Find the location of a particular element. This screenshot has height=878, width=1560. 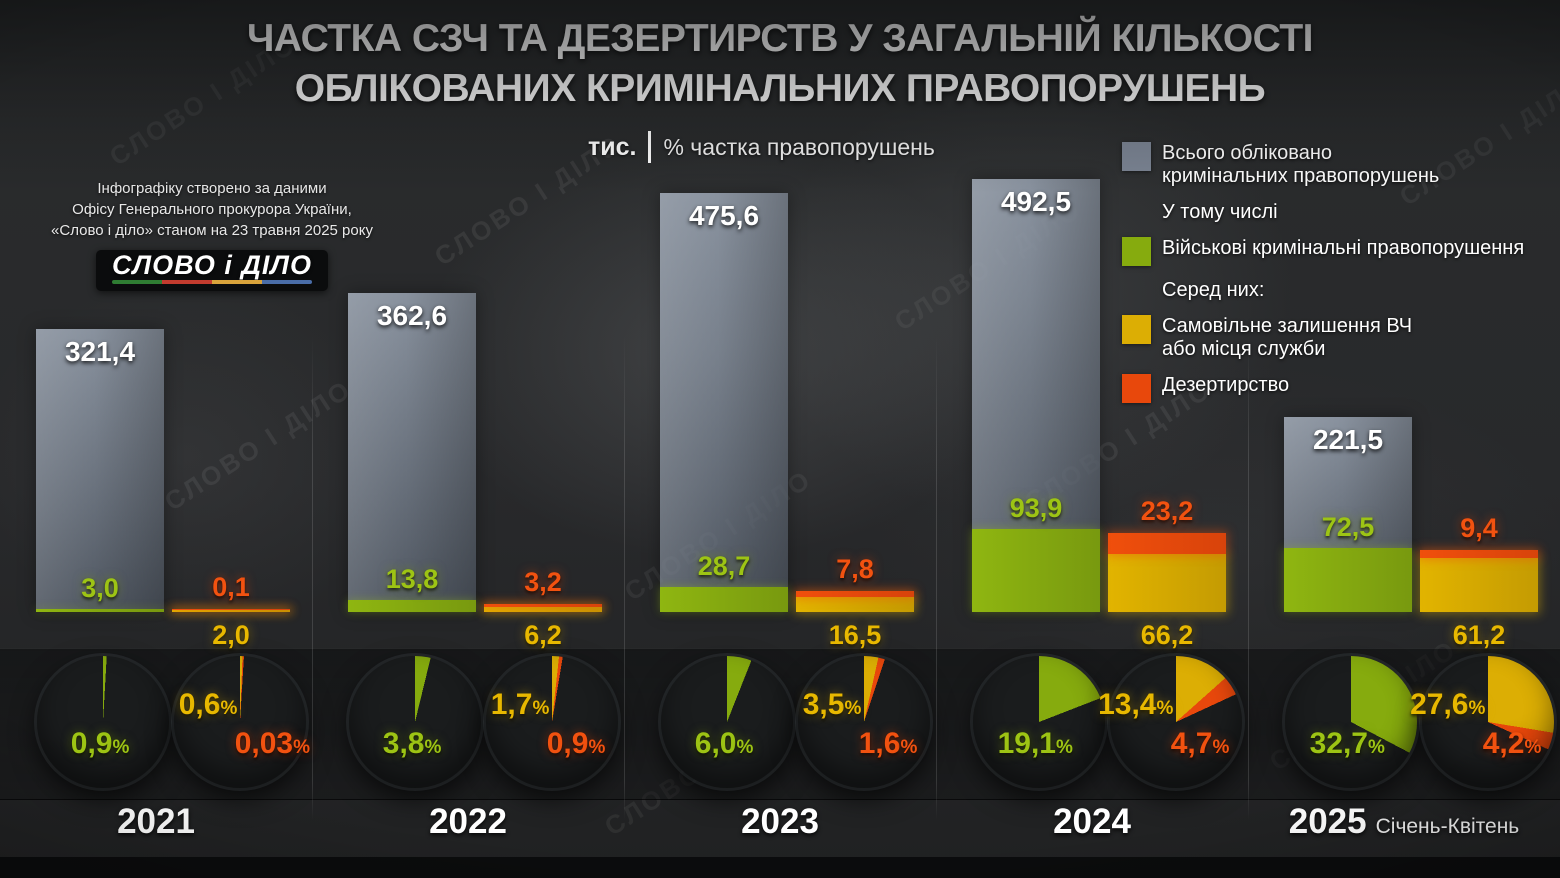

year-text: 2024 is located at coordinates (1092, 821).